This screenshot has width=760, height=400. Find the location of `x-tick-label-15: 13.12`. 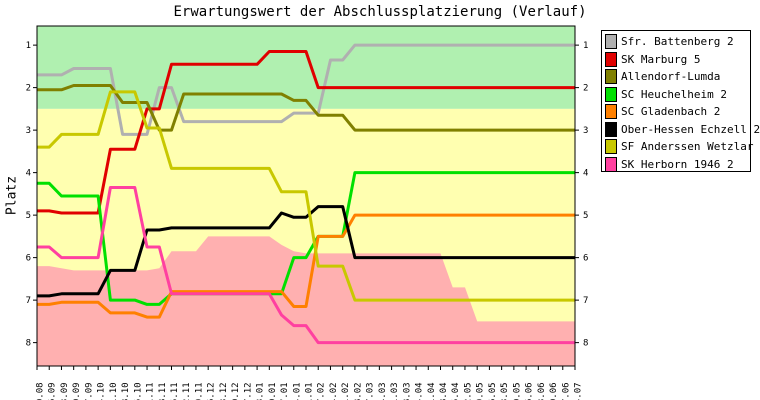

x-tick-label-15: 13.12 is located at coordinates (224, 391).